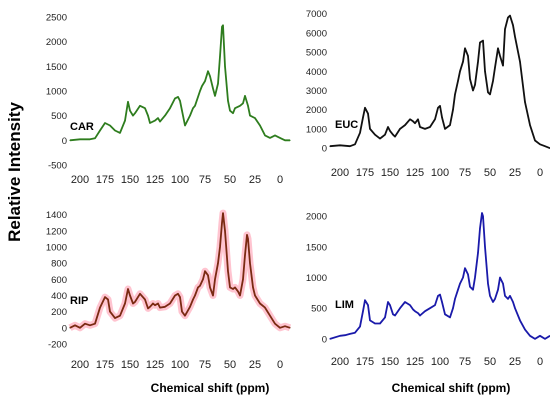 This screenshot has height=401, width=550. Describe the element at coordinates (344, 305) in the screenshot. I see `panel-label-lim: LIM` at that location.